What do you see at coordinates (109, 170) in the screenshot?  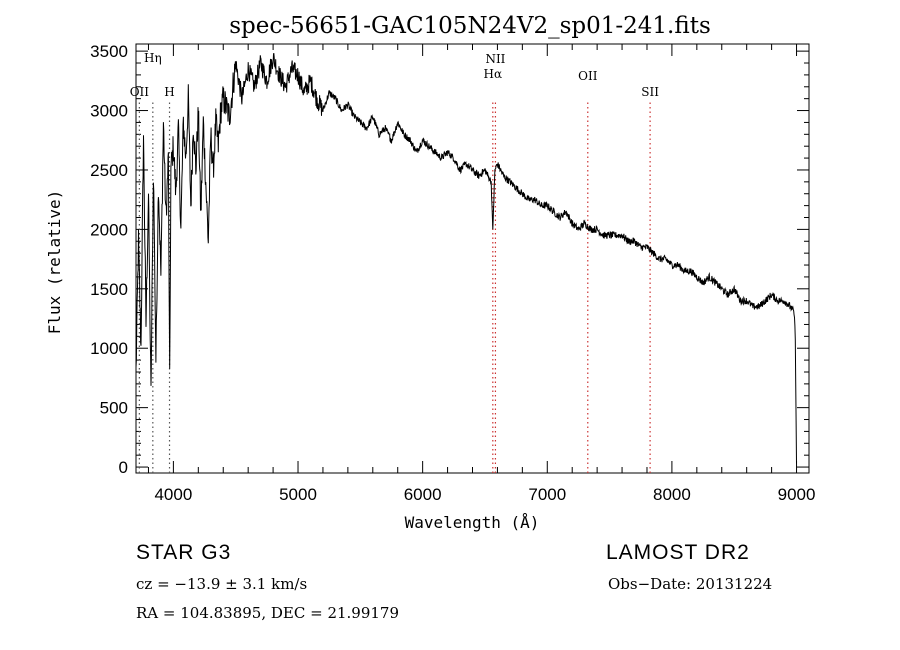 I see `y-tick-label: 2500` at bounding box center [109, 170].